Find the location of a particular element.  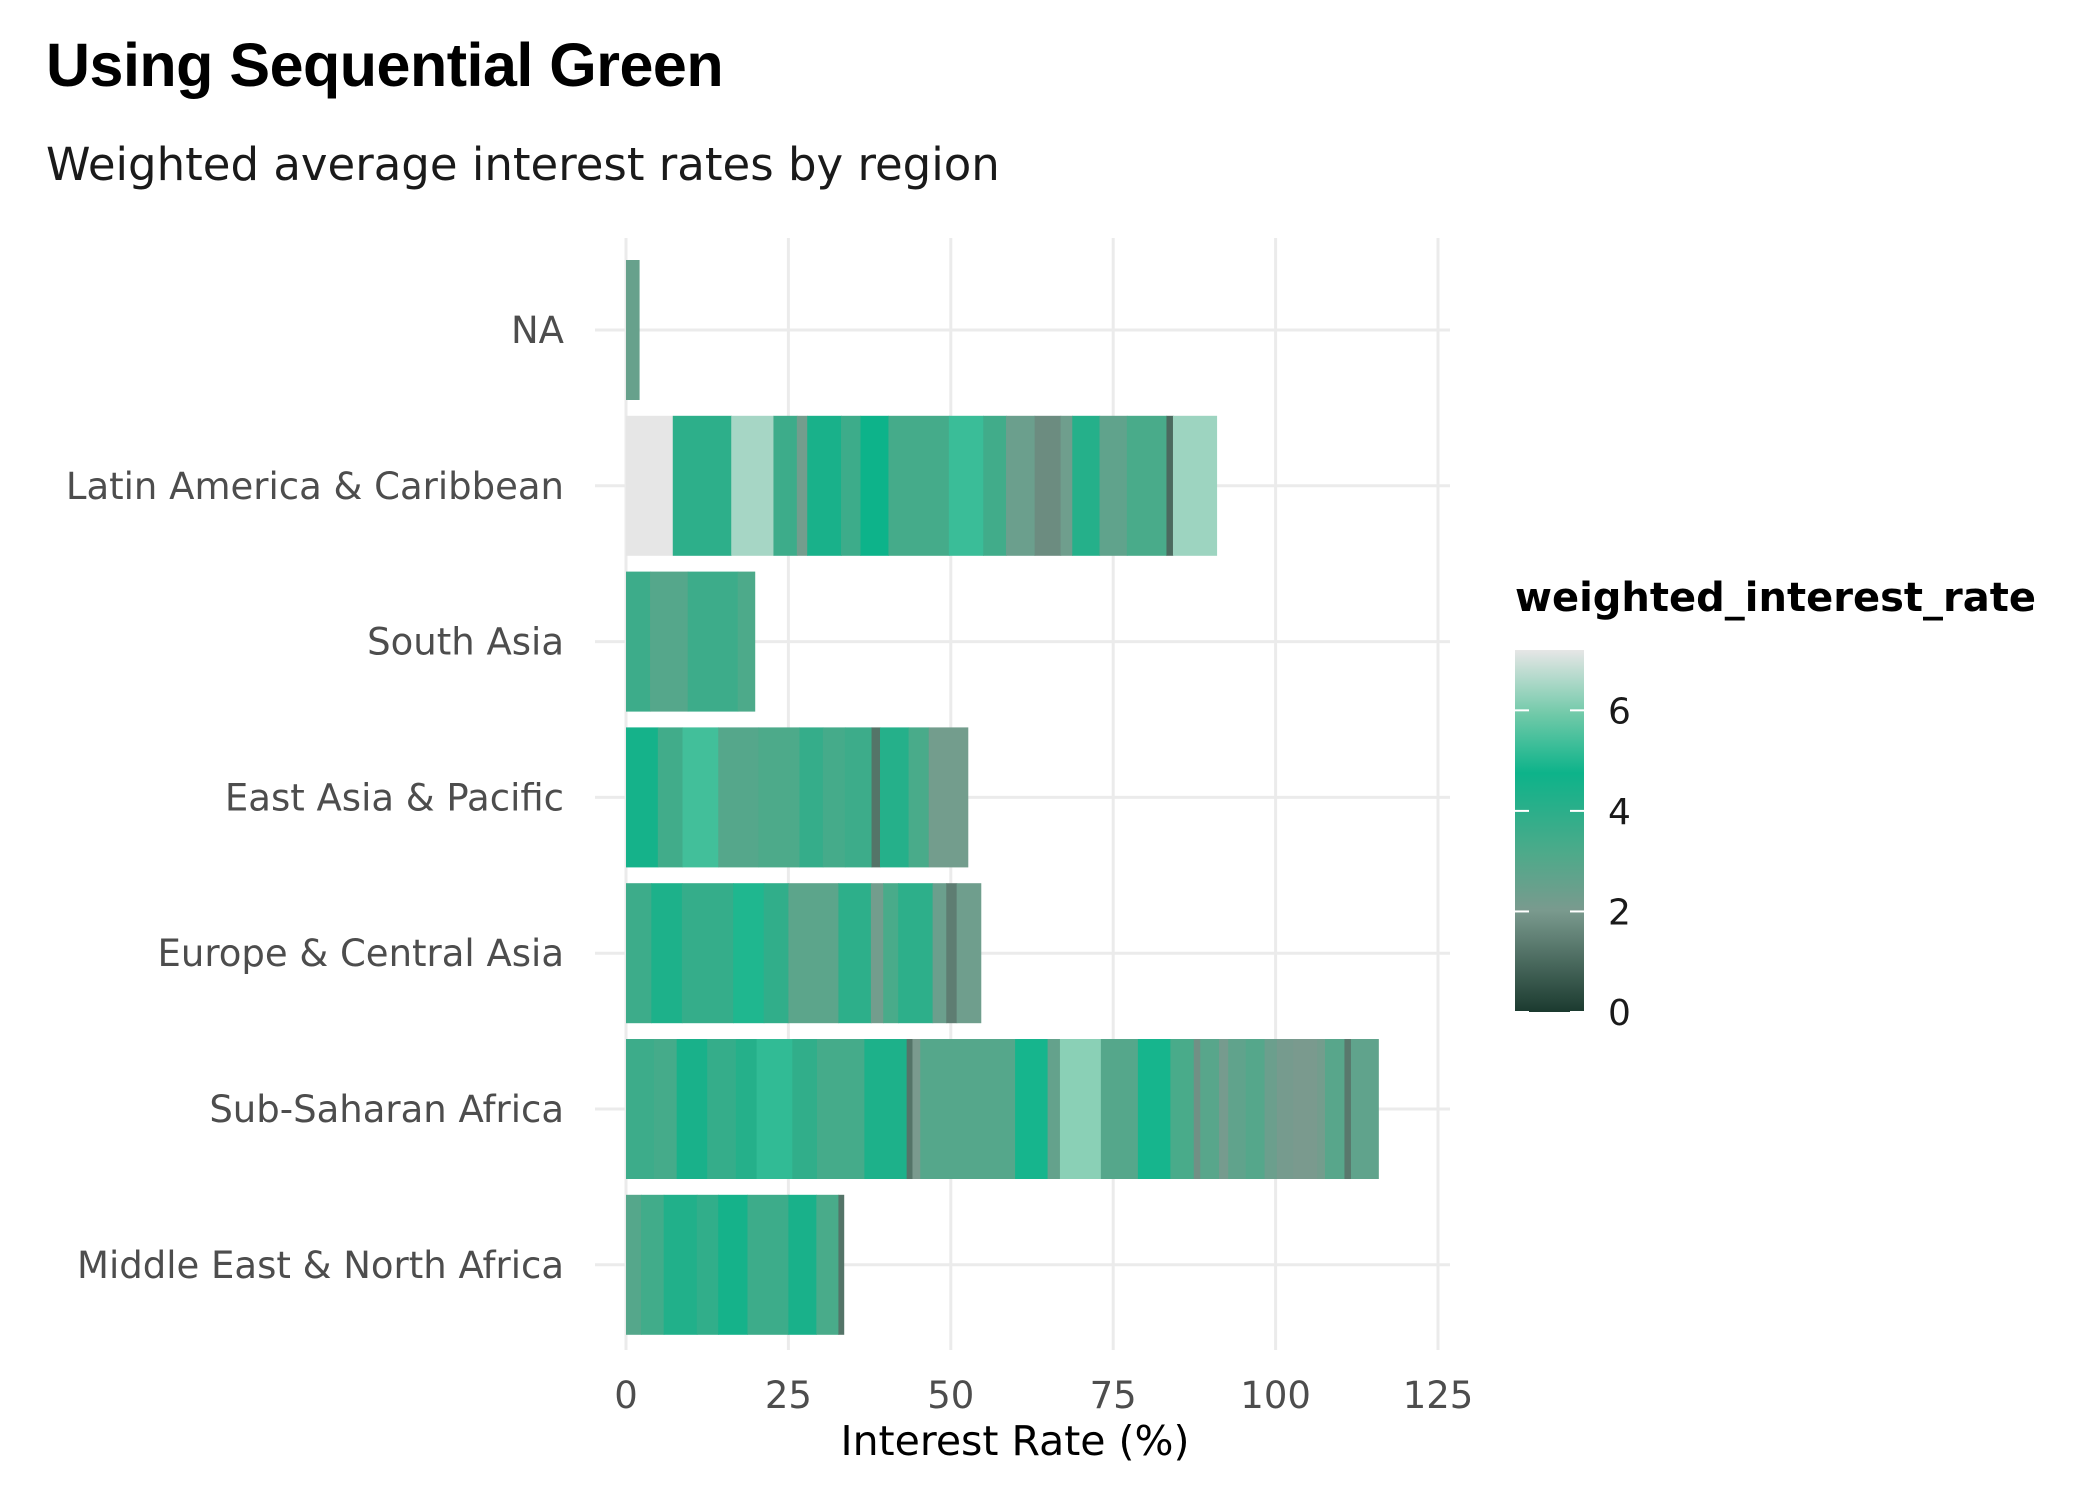

y-tick-label: Latin America & Caribbean is located at coordinates (315, 486).